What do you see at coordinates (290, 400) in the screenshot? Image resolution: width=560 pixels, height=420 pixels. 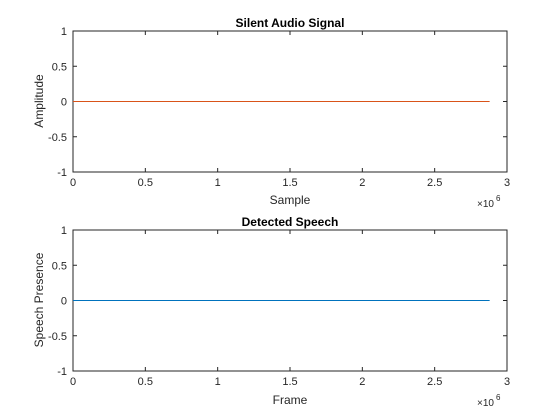 I see `x-axis-label: Frame` at bounding box center [290, 400].